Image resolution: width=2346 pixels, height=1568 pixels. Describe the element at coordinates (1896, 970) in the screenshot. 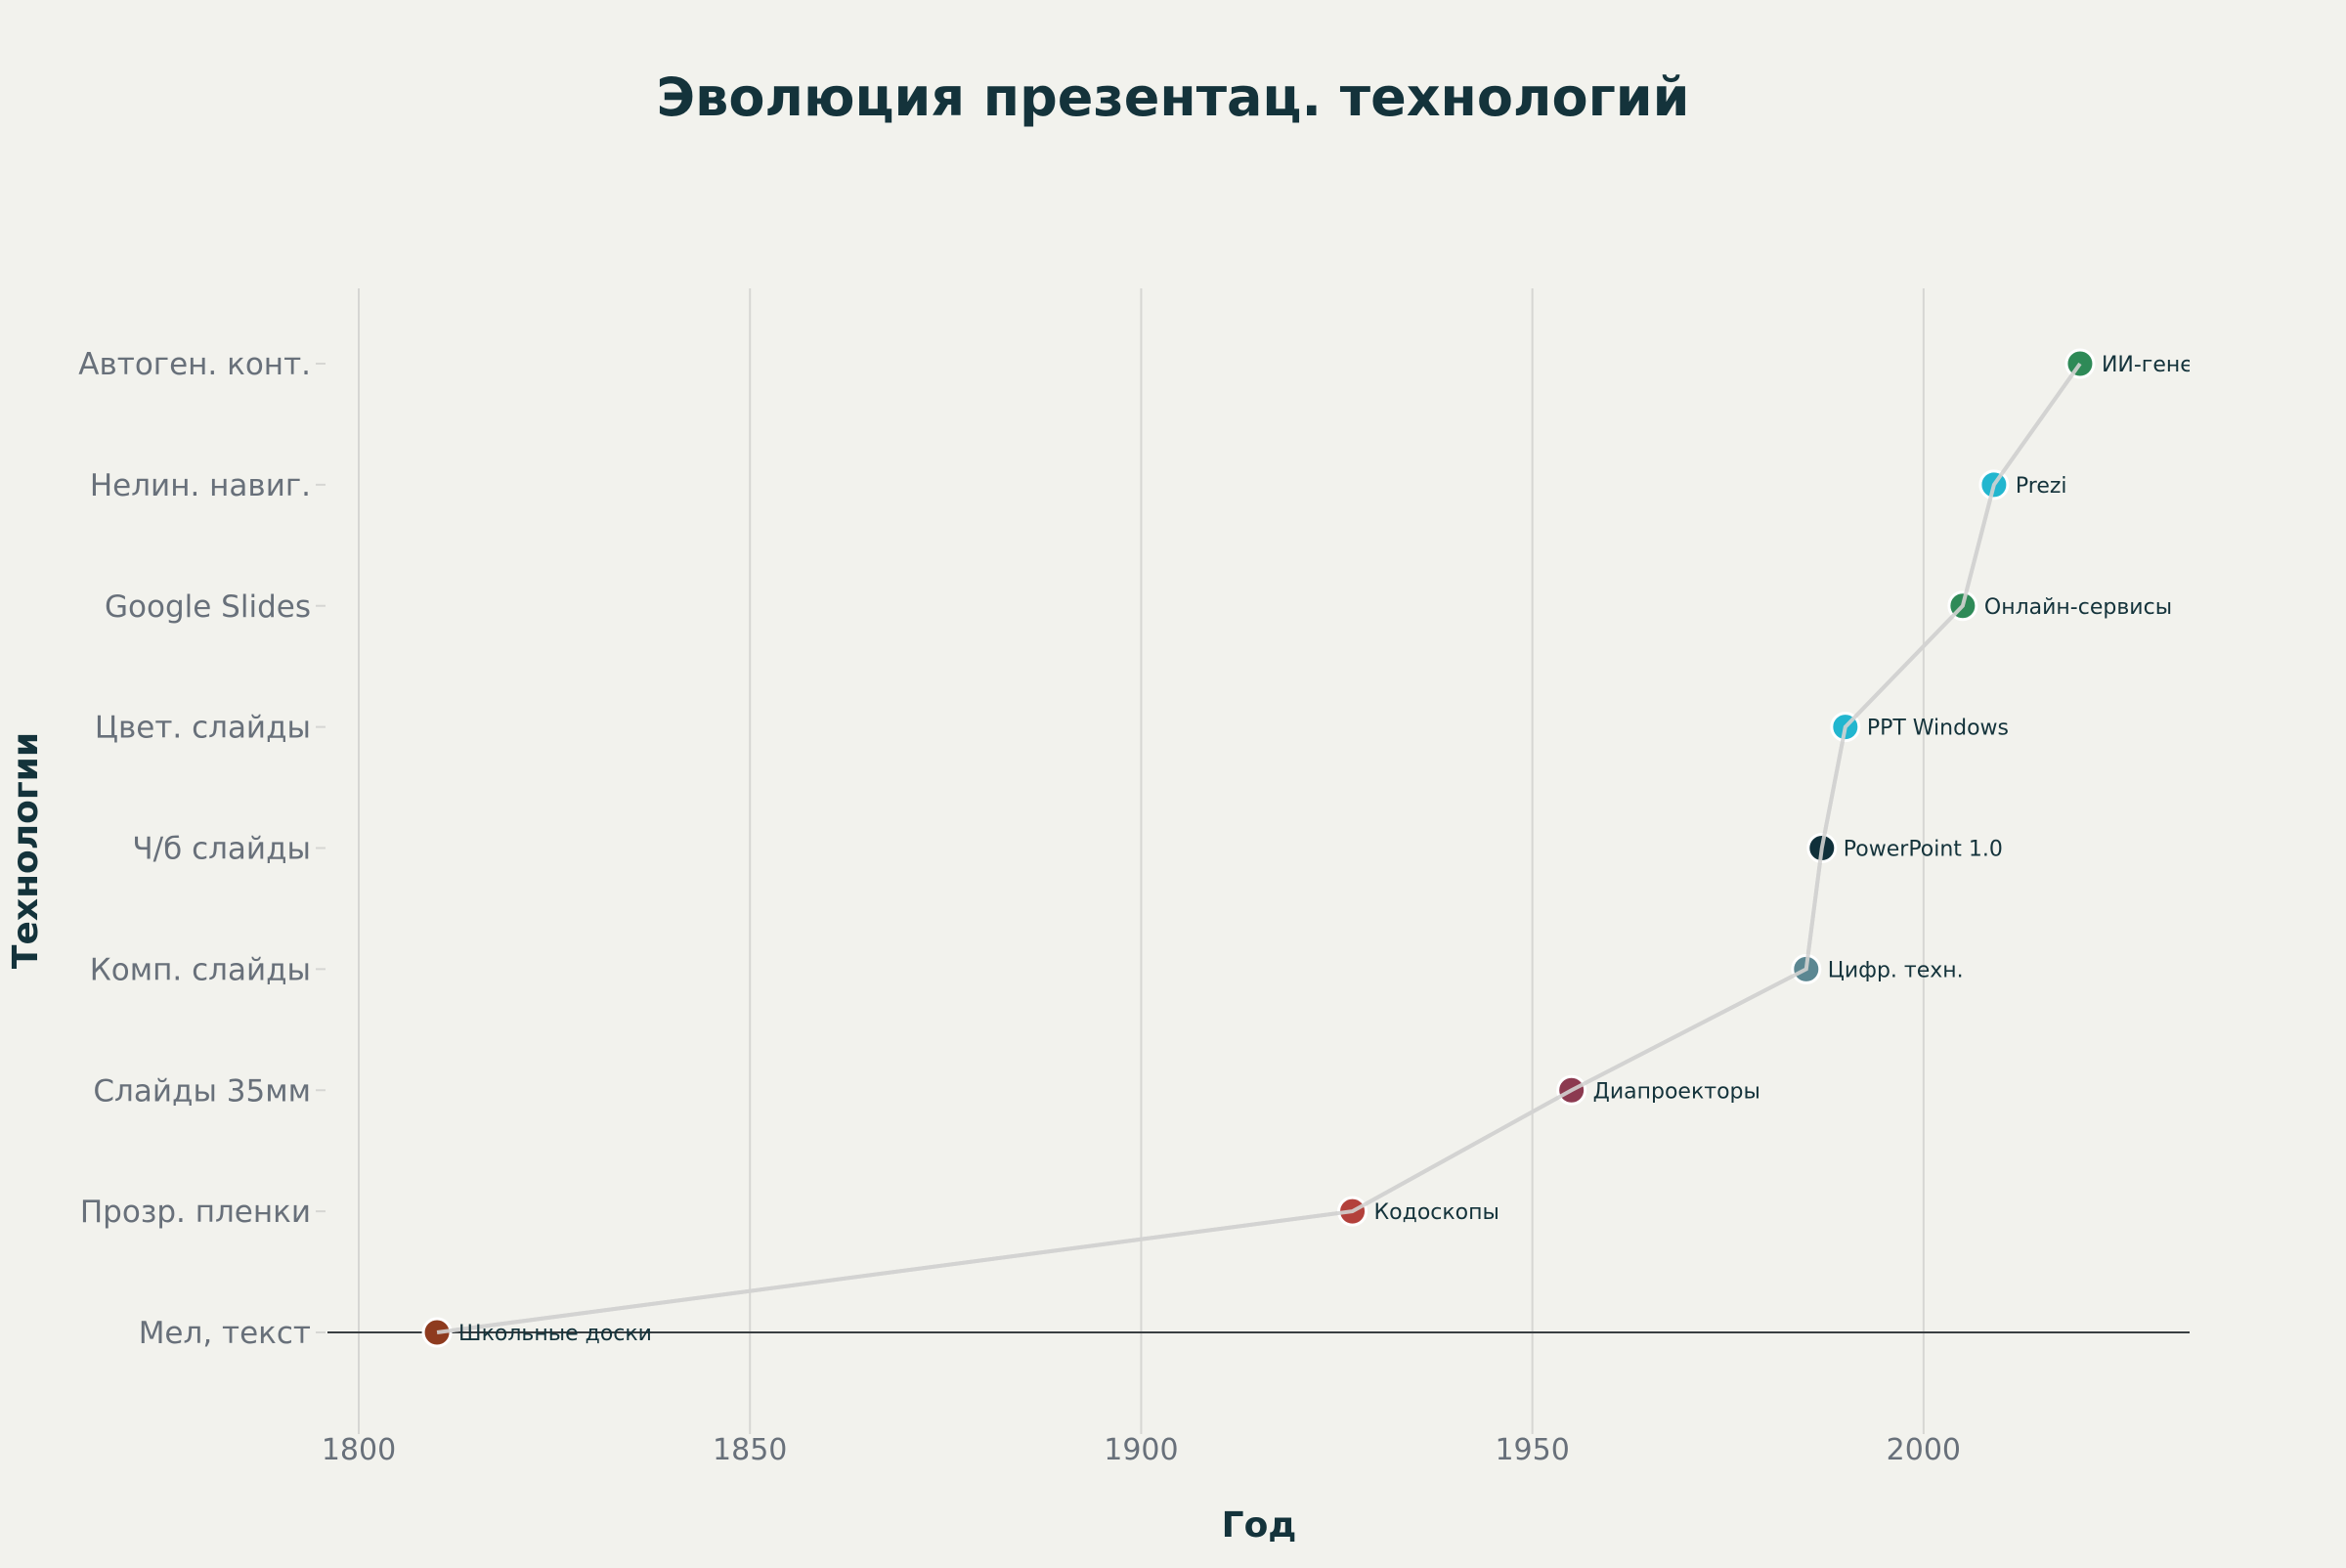

I see `data-point-label: Цифр. техн.` at that location.